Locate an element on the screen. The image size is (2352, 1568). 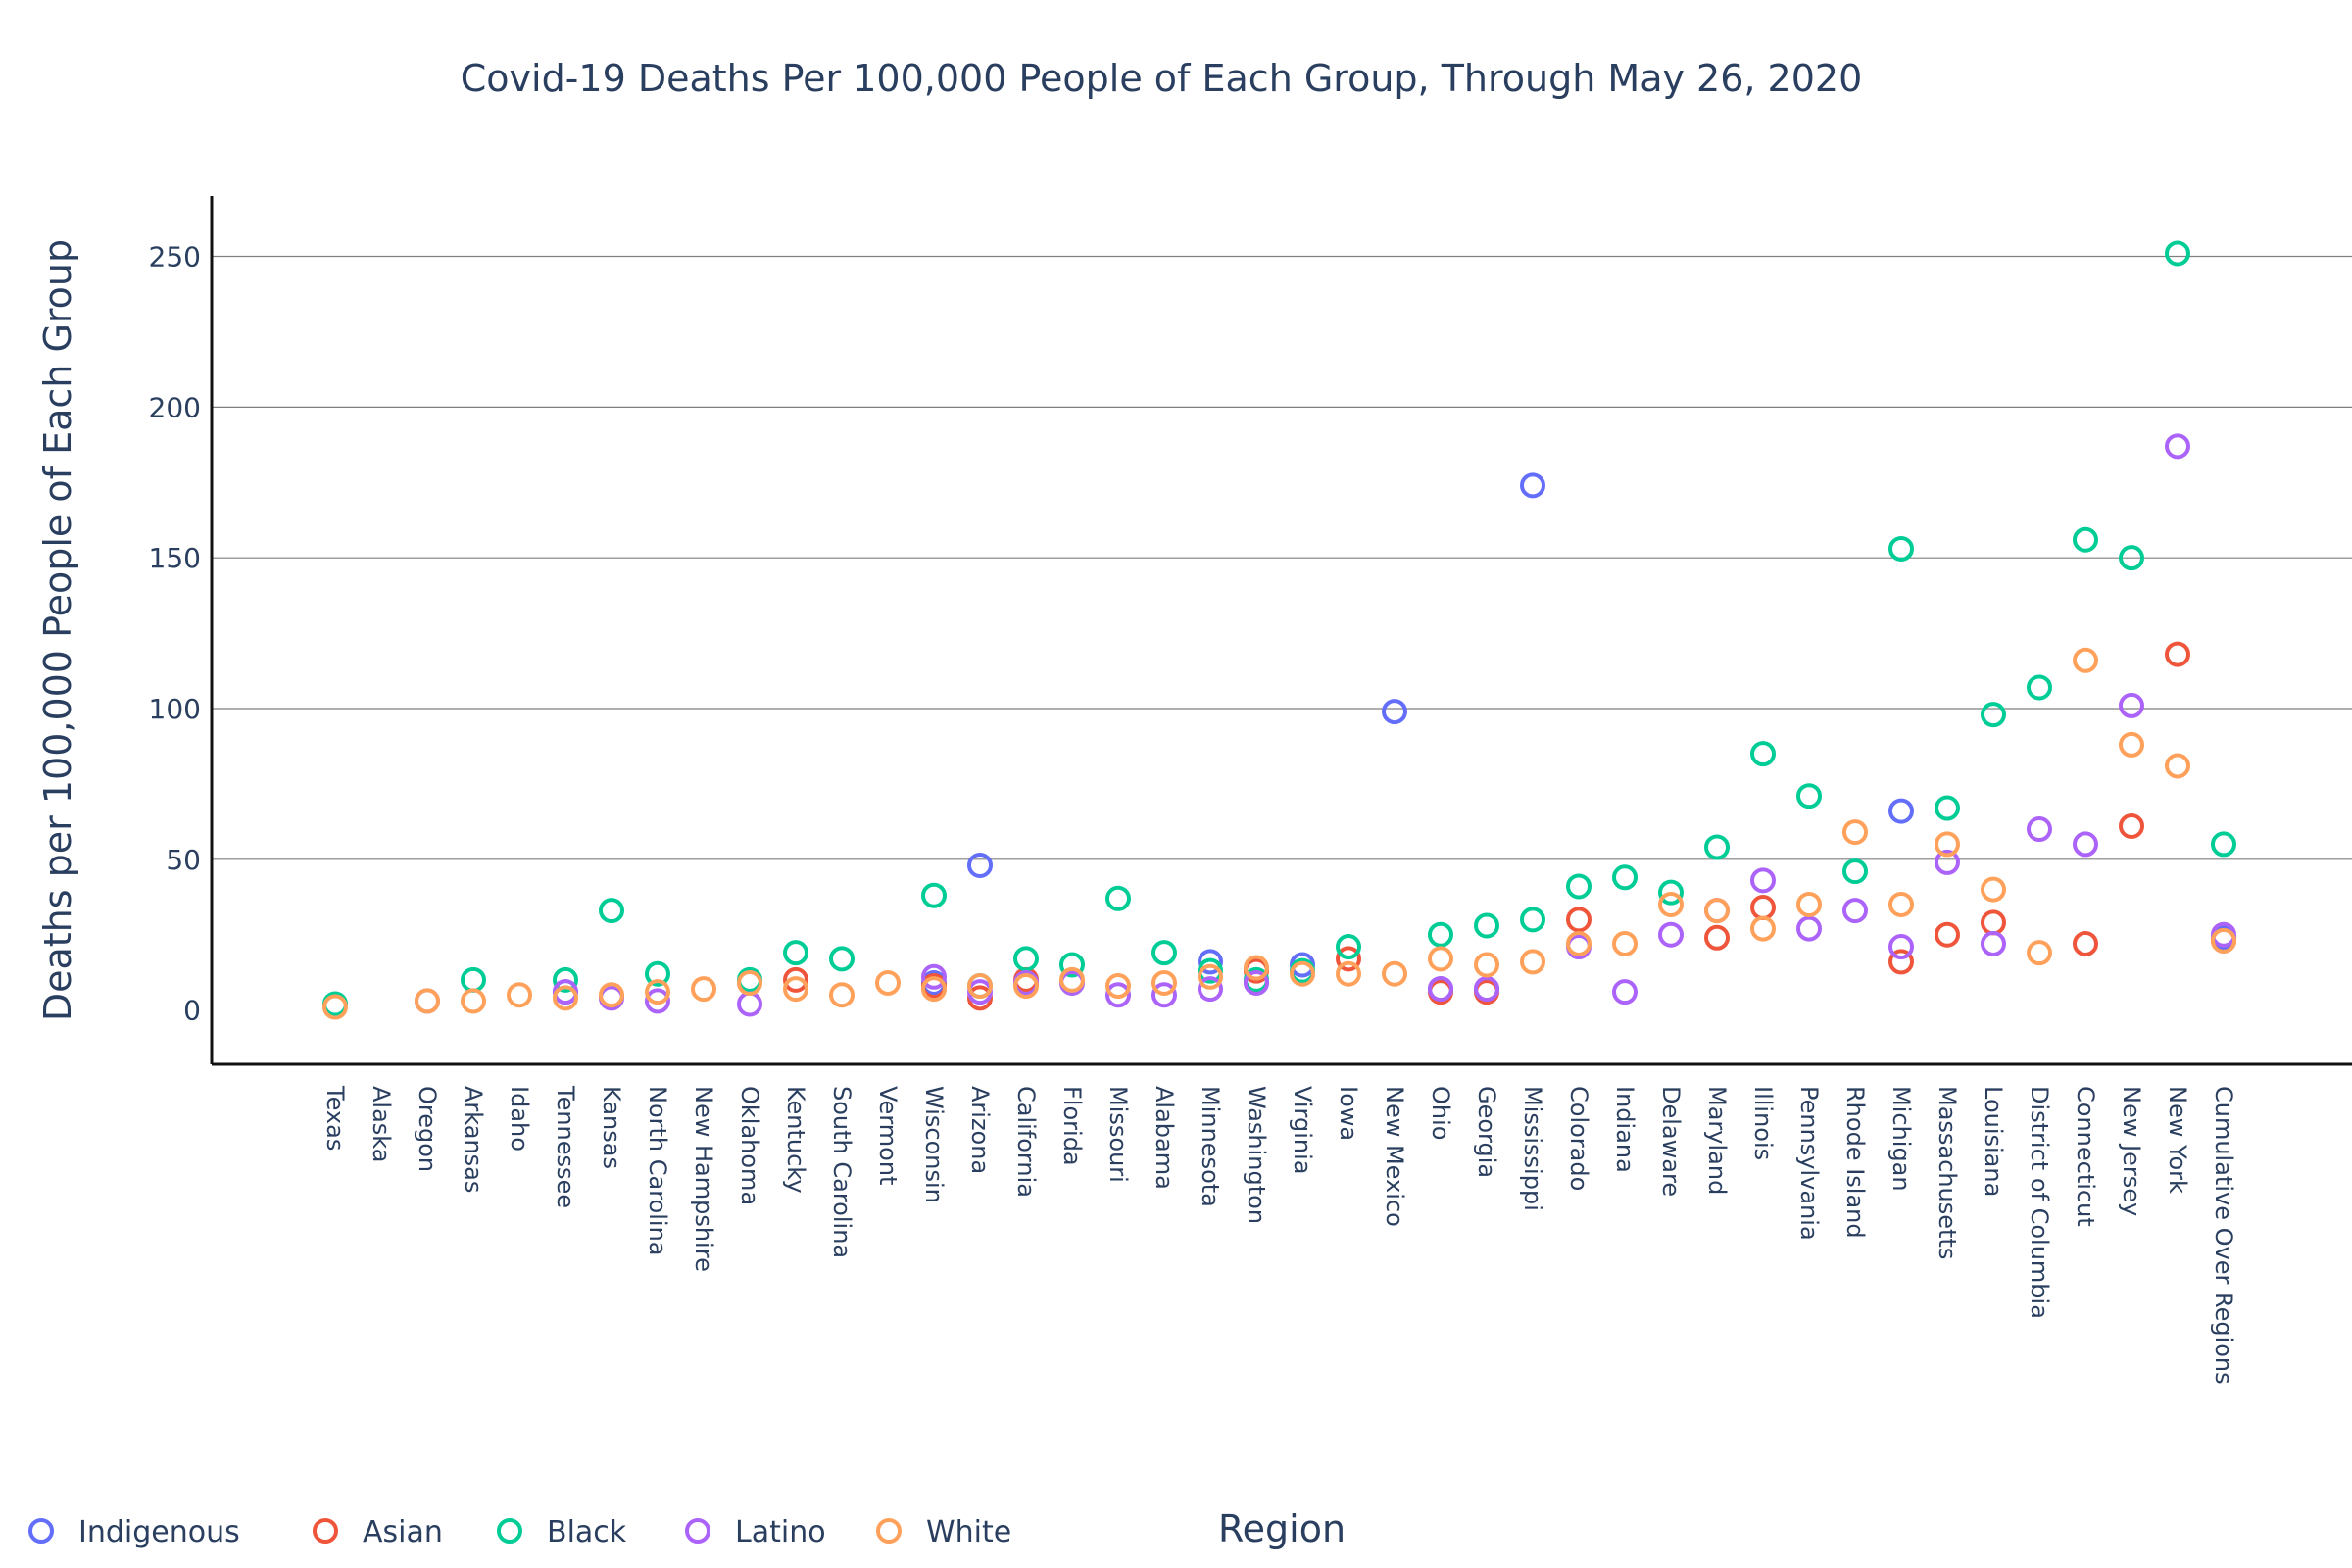
y-tick-label: 50 is located at coordinates (183, 860).